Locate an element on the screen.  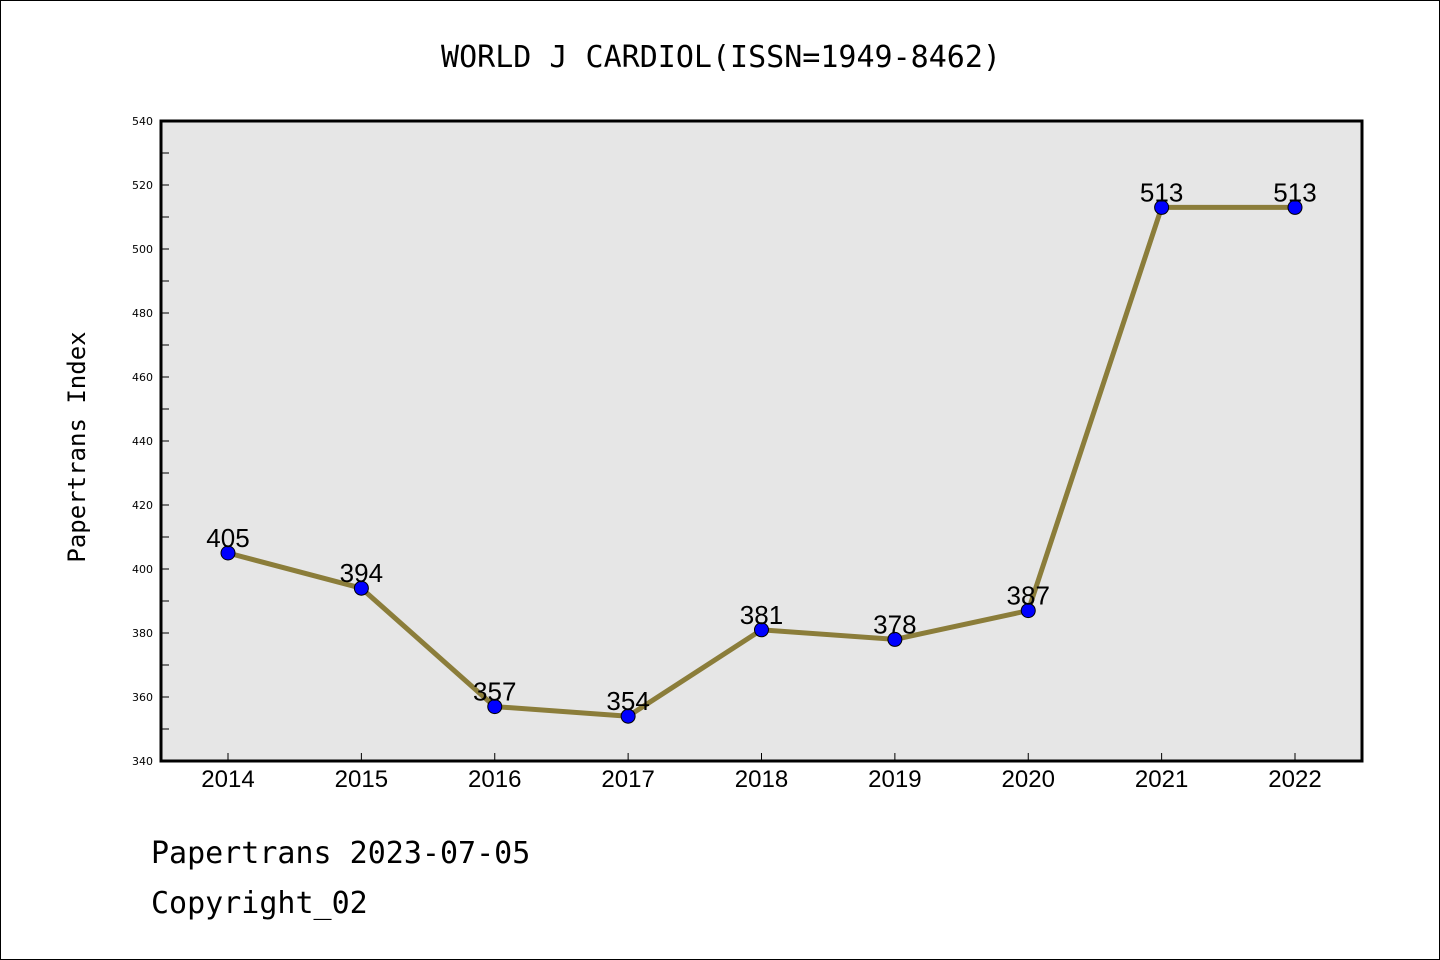
y-tick-label: 520 is located at coordinates (142, 185).